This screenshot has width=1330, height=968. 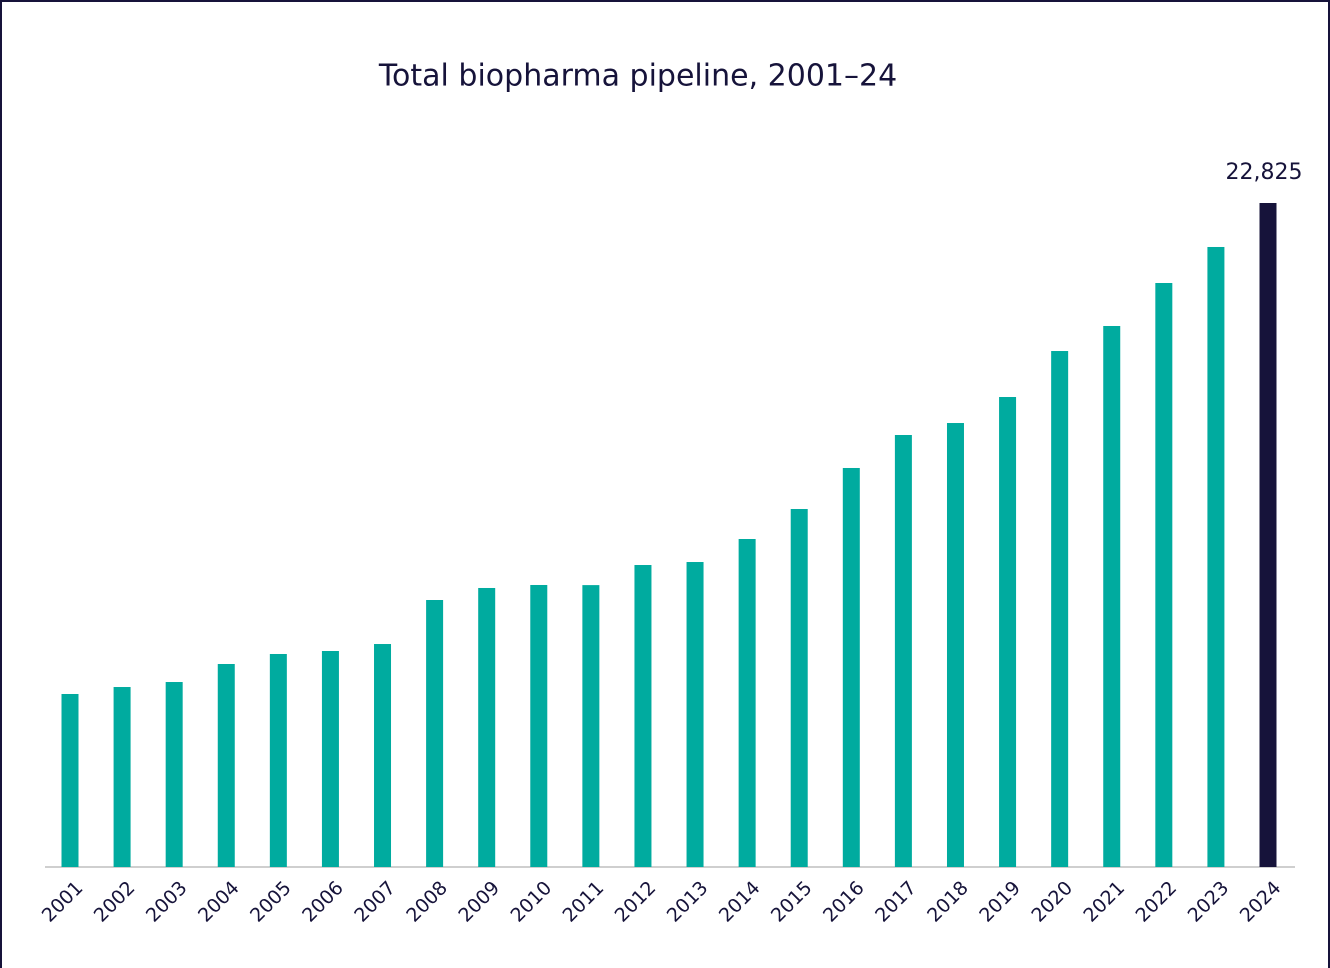 What do you see at coordinates (896, 902) in the screenshot?
I see `x-tick-label: 2017` at bounding box center [896, 902].